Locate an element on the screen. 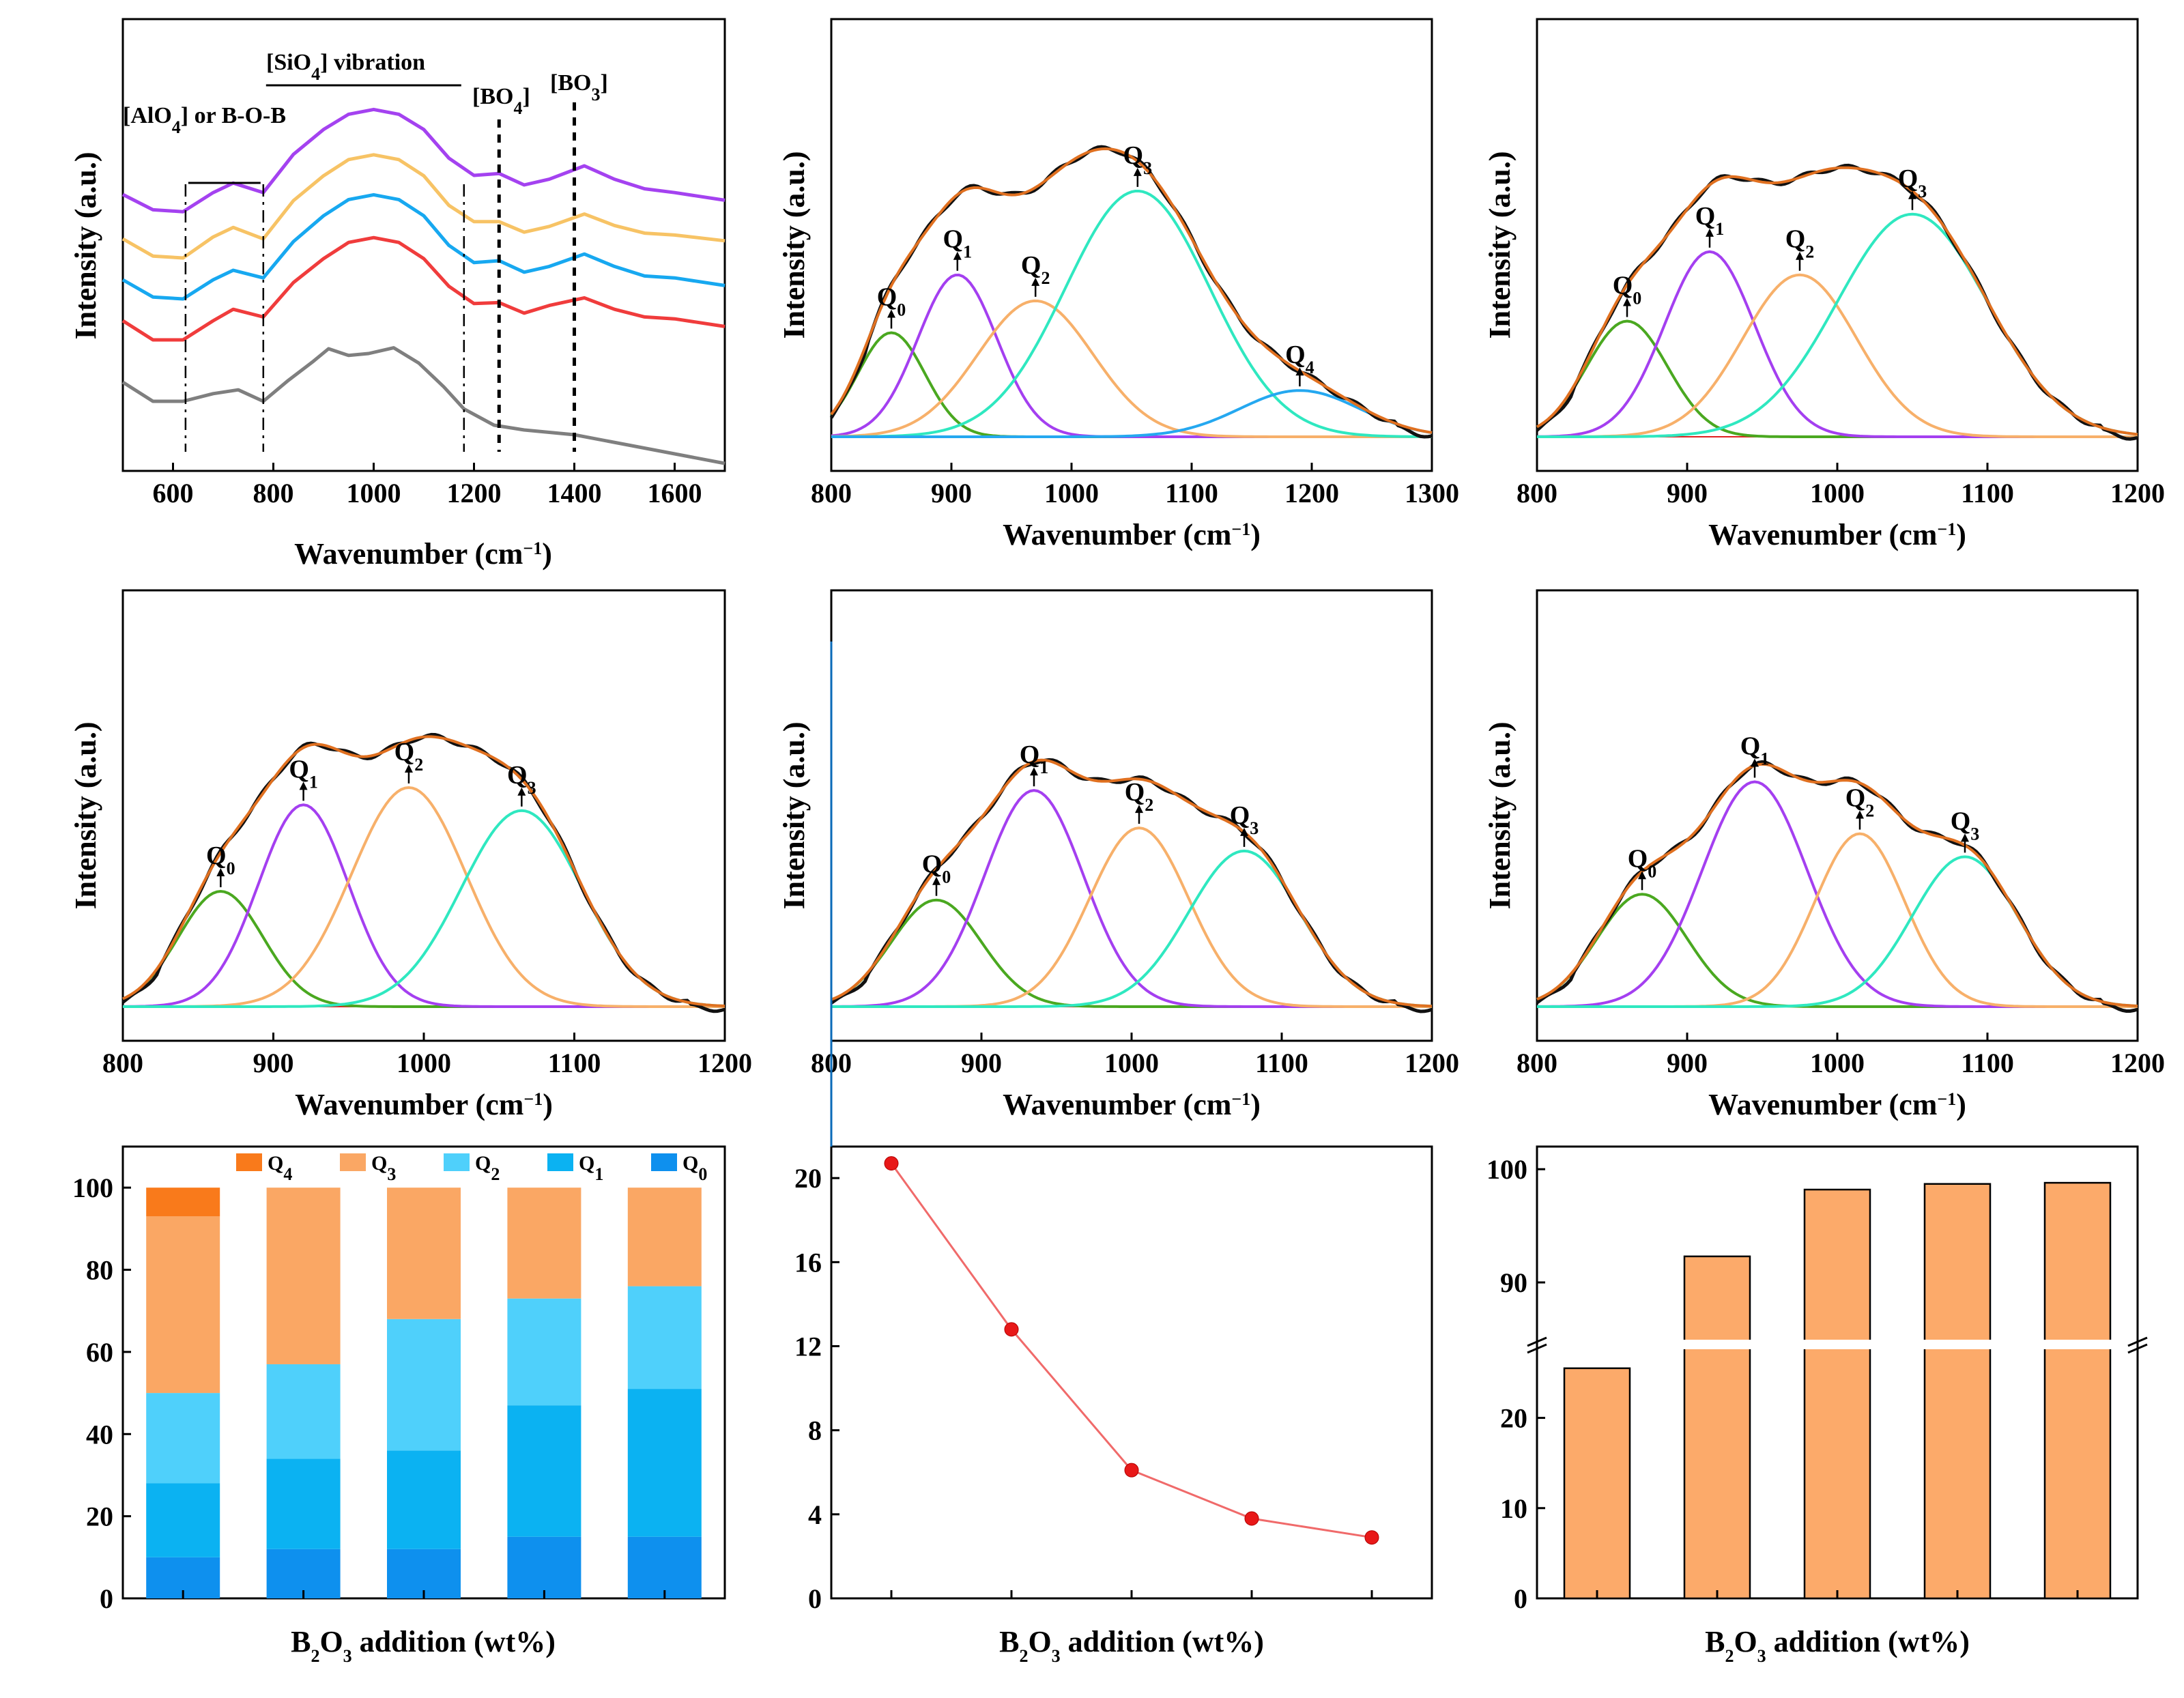 Image resolution: width=2184 pixels, height=1698 pixels. panel-a-tick-label: 800 is located at coordinates (273, 493).